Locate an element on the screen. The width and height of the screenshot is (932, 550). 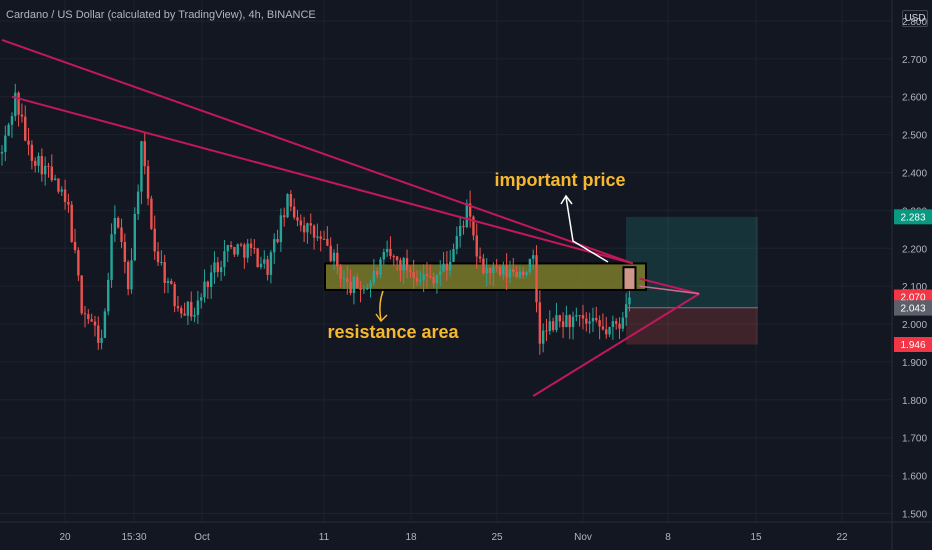
important-price-arrowhead is located at coordinates (566, 199).